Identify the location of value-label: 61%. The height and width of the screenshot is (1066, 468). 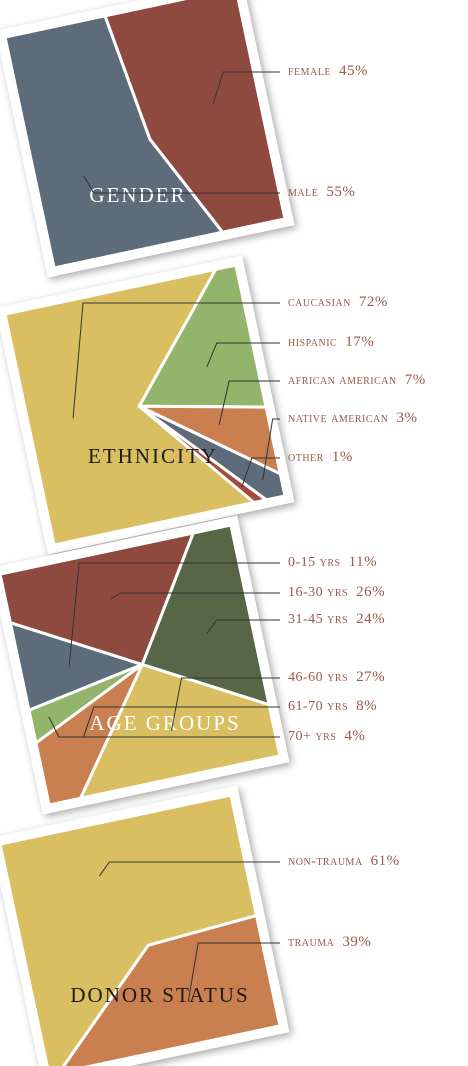
(385, 861).